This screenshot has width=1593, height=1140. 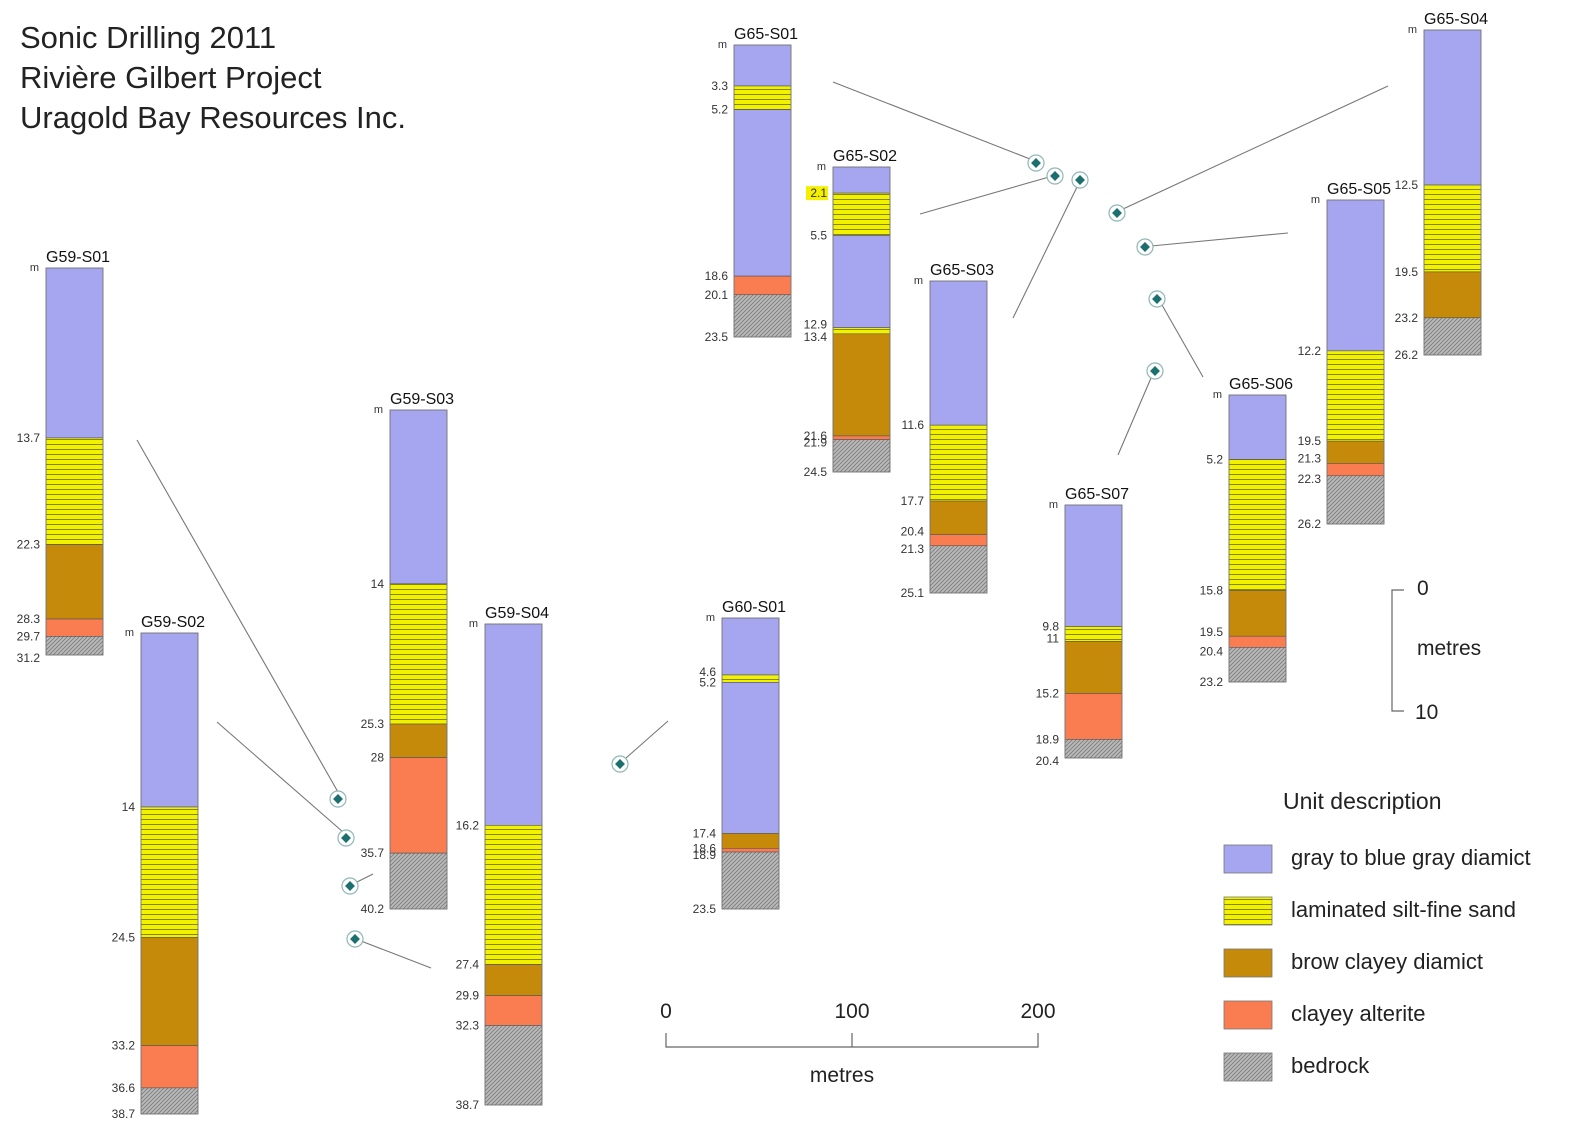 What do you see at coordinates (1248, 1067) in the screenshot?
I see `legend-swatch-bedrock` at bounding box center [1248, 1067].